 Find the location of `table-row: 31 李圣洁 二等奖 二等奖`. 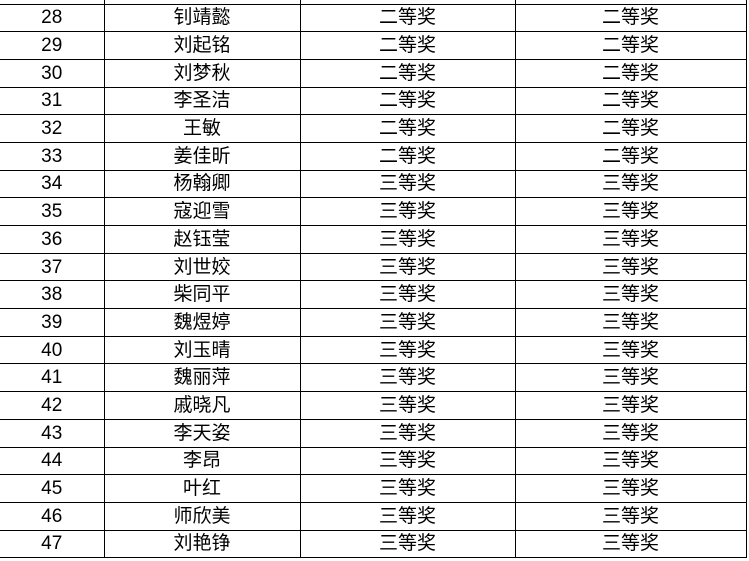

table-row: 31 李圣洁 二等奖 二等奖 is located at coordinates (373, 101).